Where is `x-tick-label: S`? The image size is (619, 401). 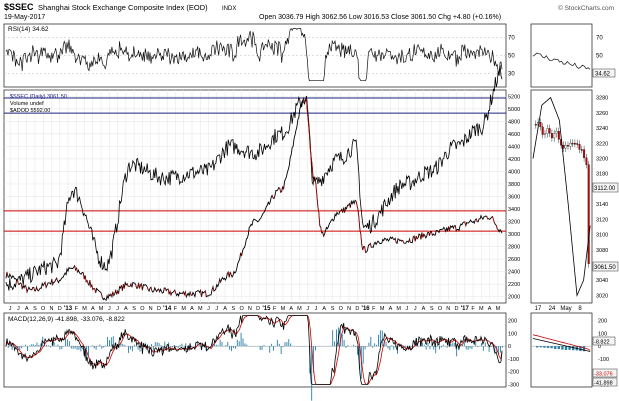
x-tick-label: S is located at coordinates (333, 309).